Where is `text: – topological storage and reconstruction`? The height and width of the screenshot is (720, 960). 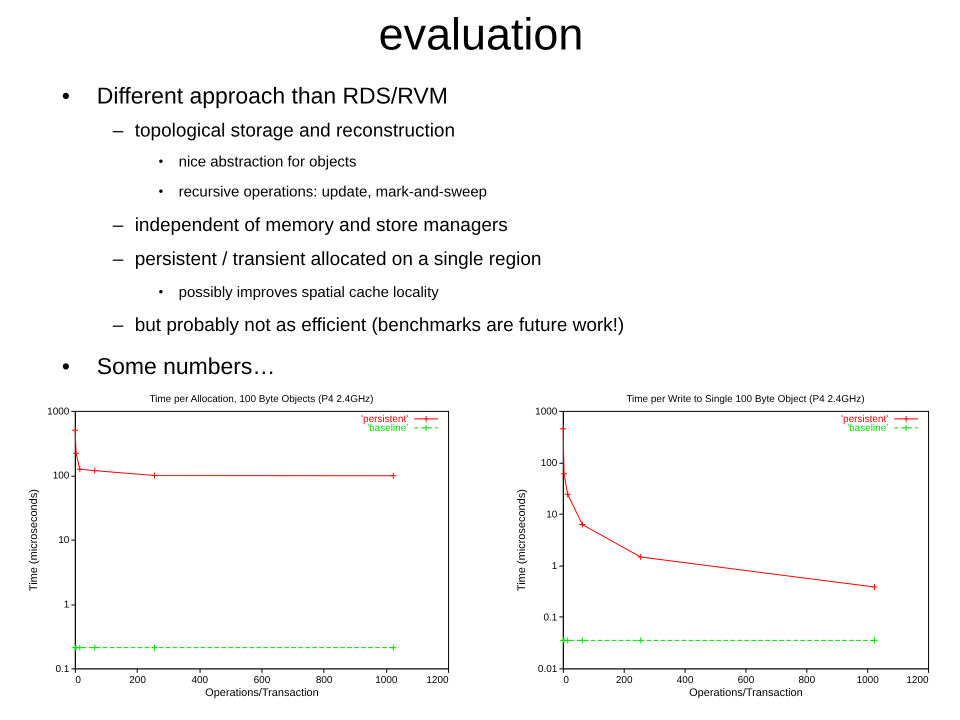
text: – topological storage and reconstruction is located at coordinates (284, 131).